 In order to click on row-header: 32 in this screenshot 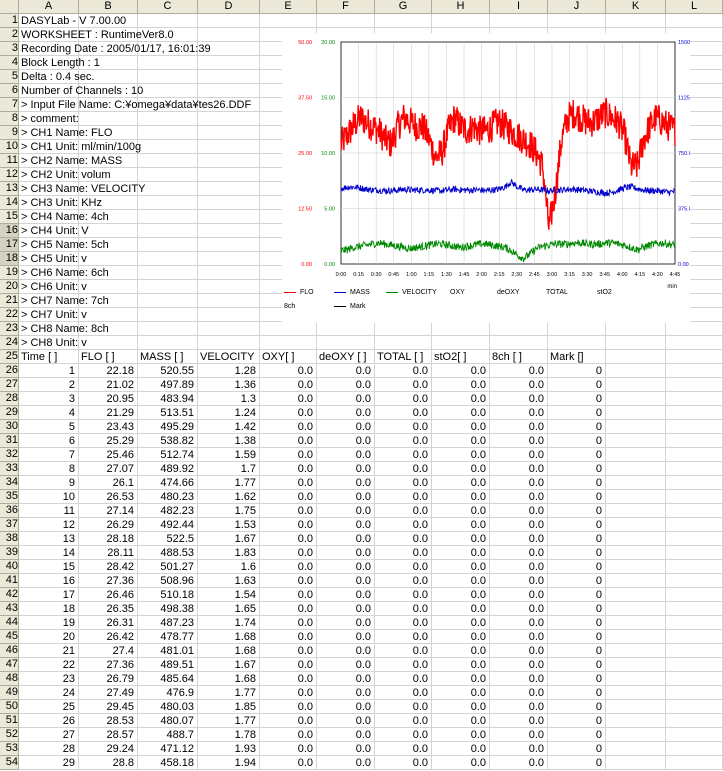, I will do `click(9, 455)`.